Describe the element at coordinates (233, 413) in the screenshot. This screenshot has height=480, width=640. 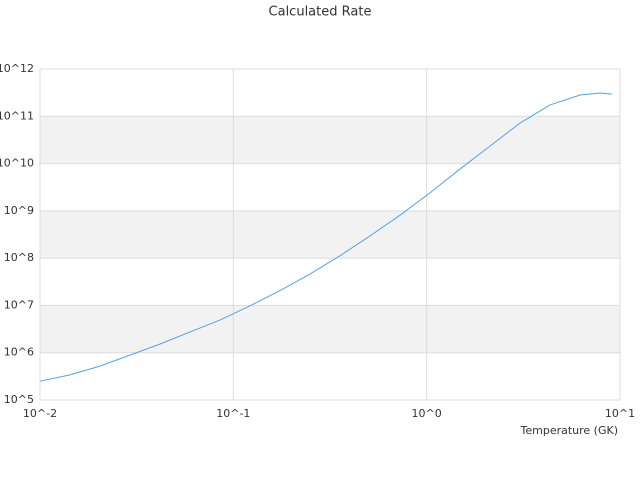
I see `x-tick-label: 10^-1` at that location.